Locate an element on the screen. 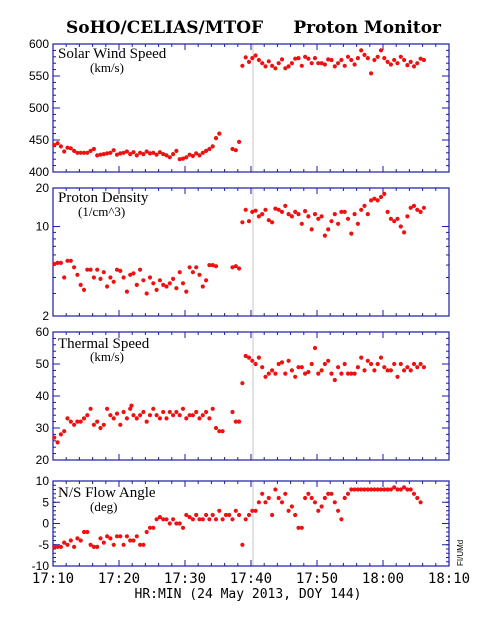  y-tick-label: 2 is located at coordinates (45, 316).